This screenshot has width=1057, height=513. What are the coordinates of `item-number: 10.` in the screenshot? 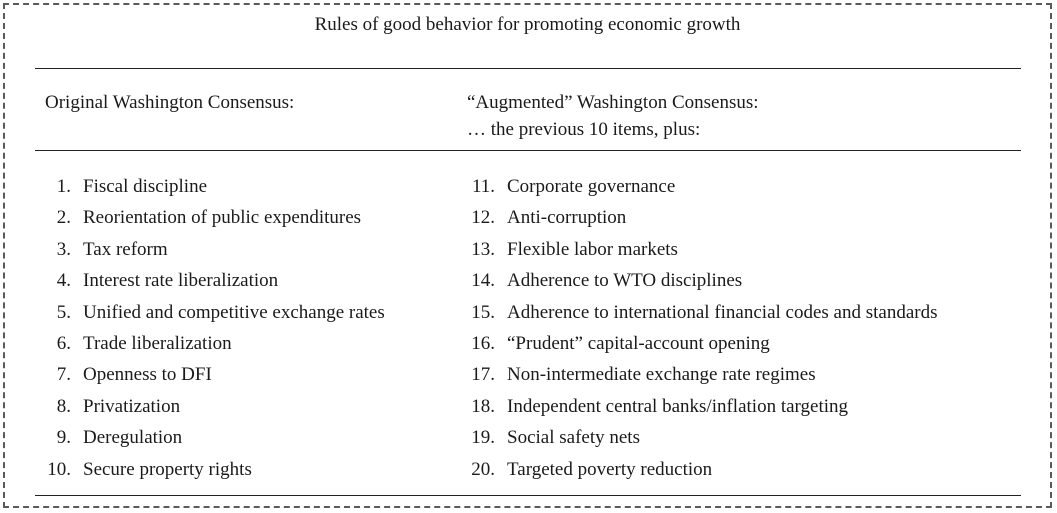 It's located at (59, 469).